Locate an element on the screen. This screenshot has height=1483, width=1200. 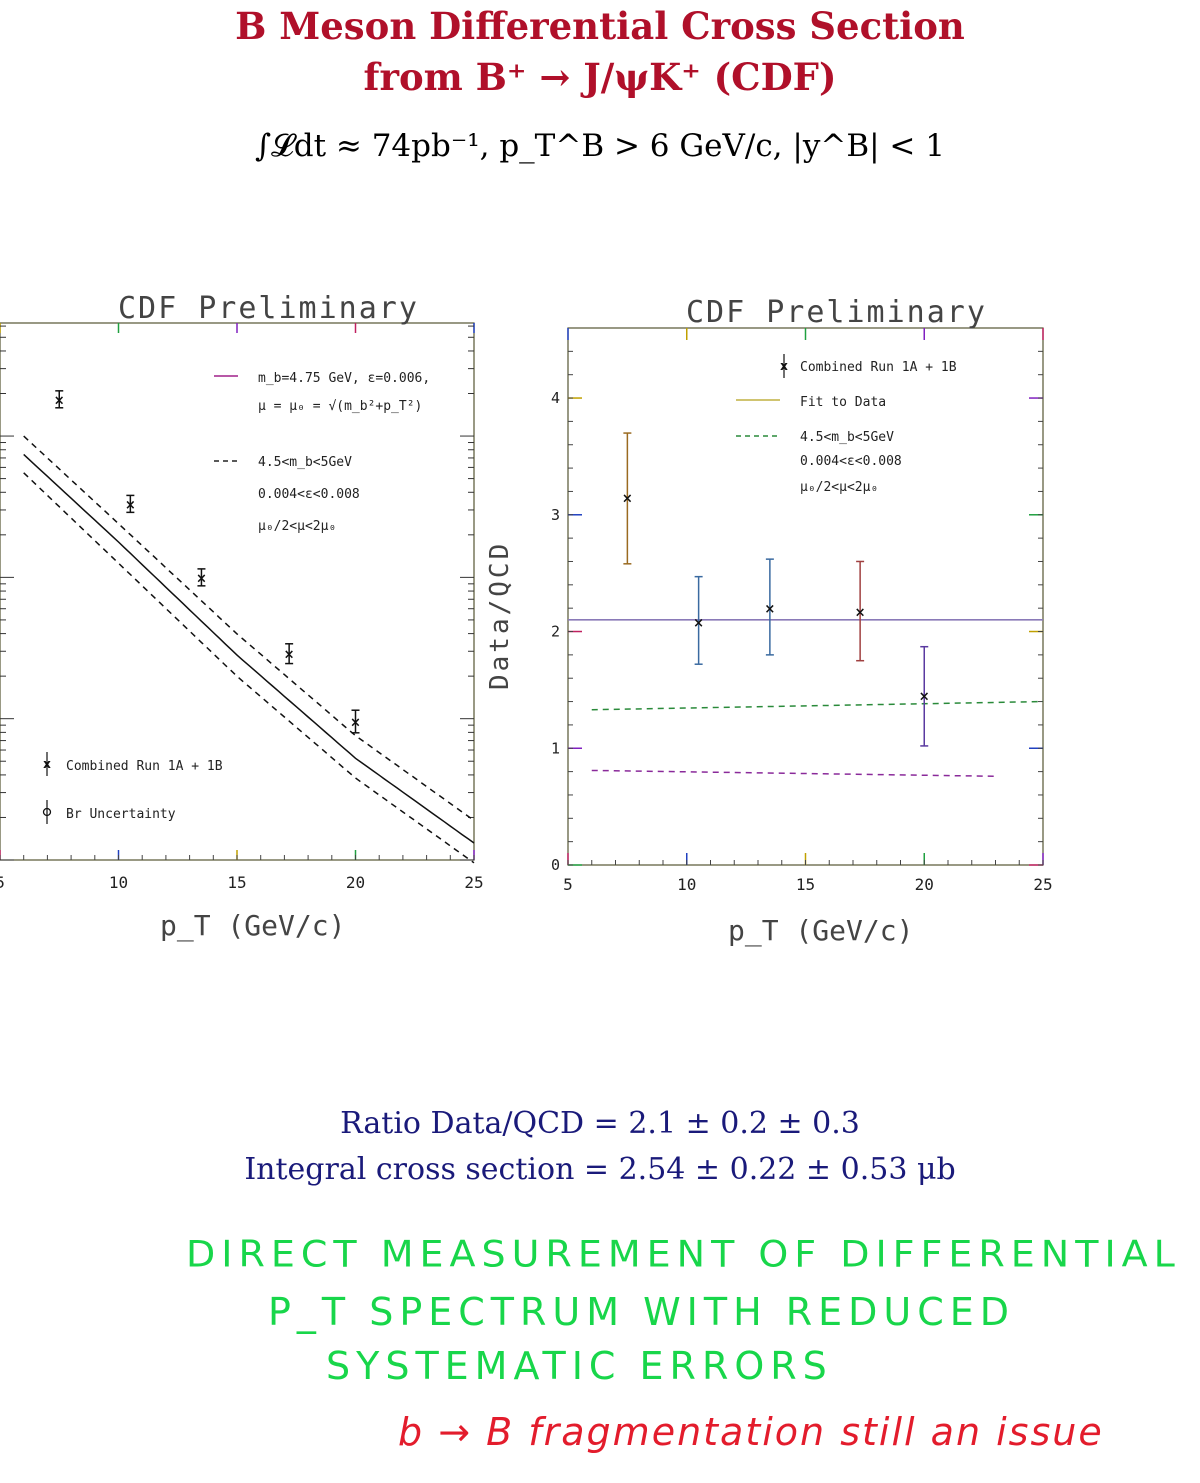
theory-lower-curve is located at coordinates (249, 668).